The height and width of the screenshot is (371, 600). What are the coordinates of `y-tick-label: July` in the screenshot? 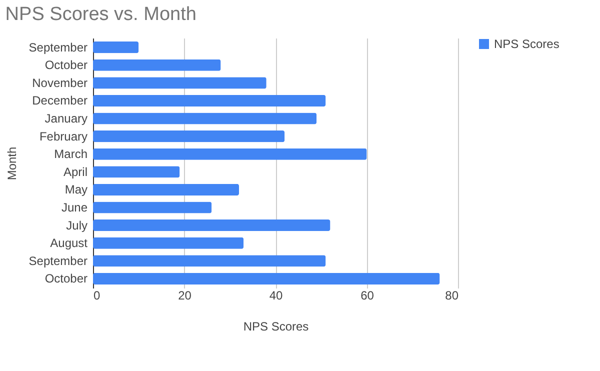 It's located at (77, 225).